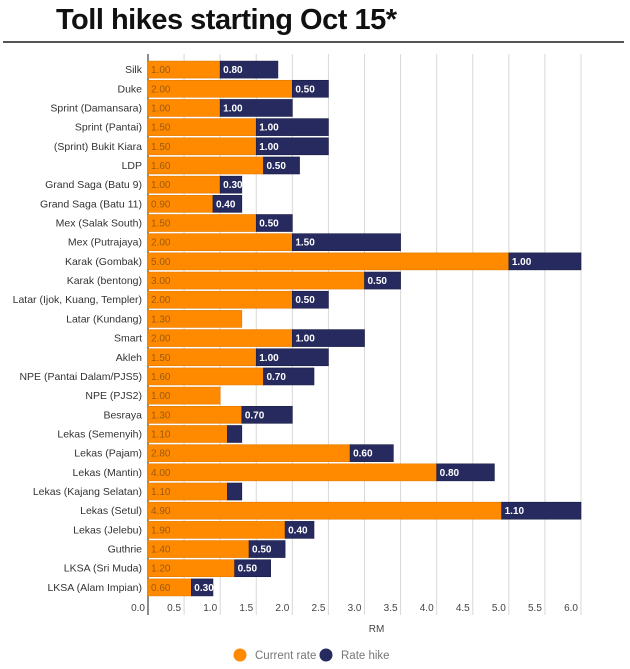 This screenshot has height=669, width=630. Describe the element at coordinates (87, 492) in the screenshot. I see `category-label: Lekas (Kajang Selatan)` at that location.